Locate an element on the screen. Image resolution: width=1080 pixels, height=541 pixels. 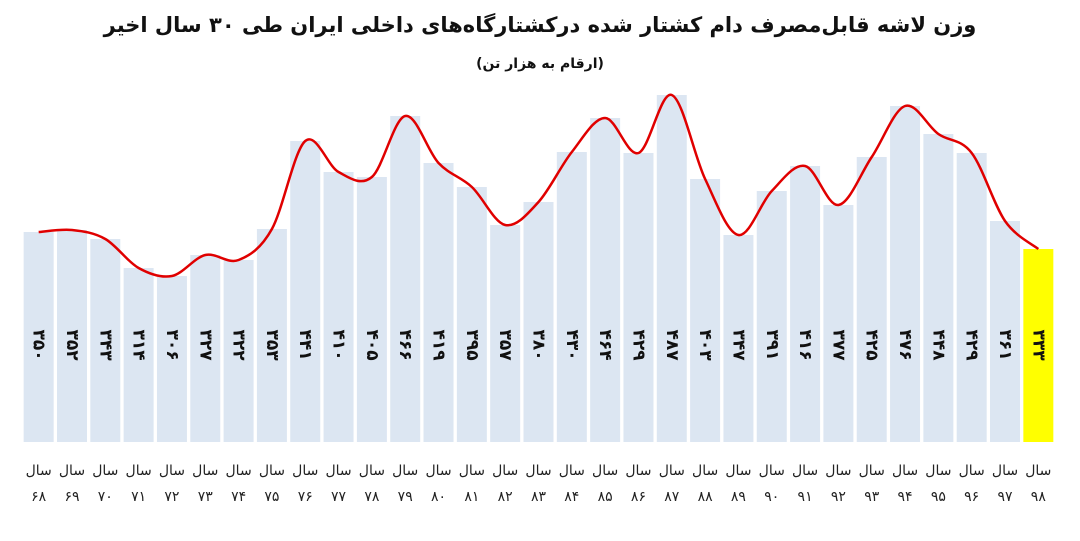
x-tick-label: سال ۷۴ is located at coordinates (238, 484).